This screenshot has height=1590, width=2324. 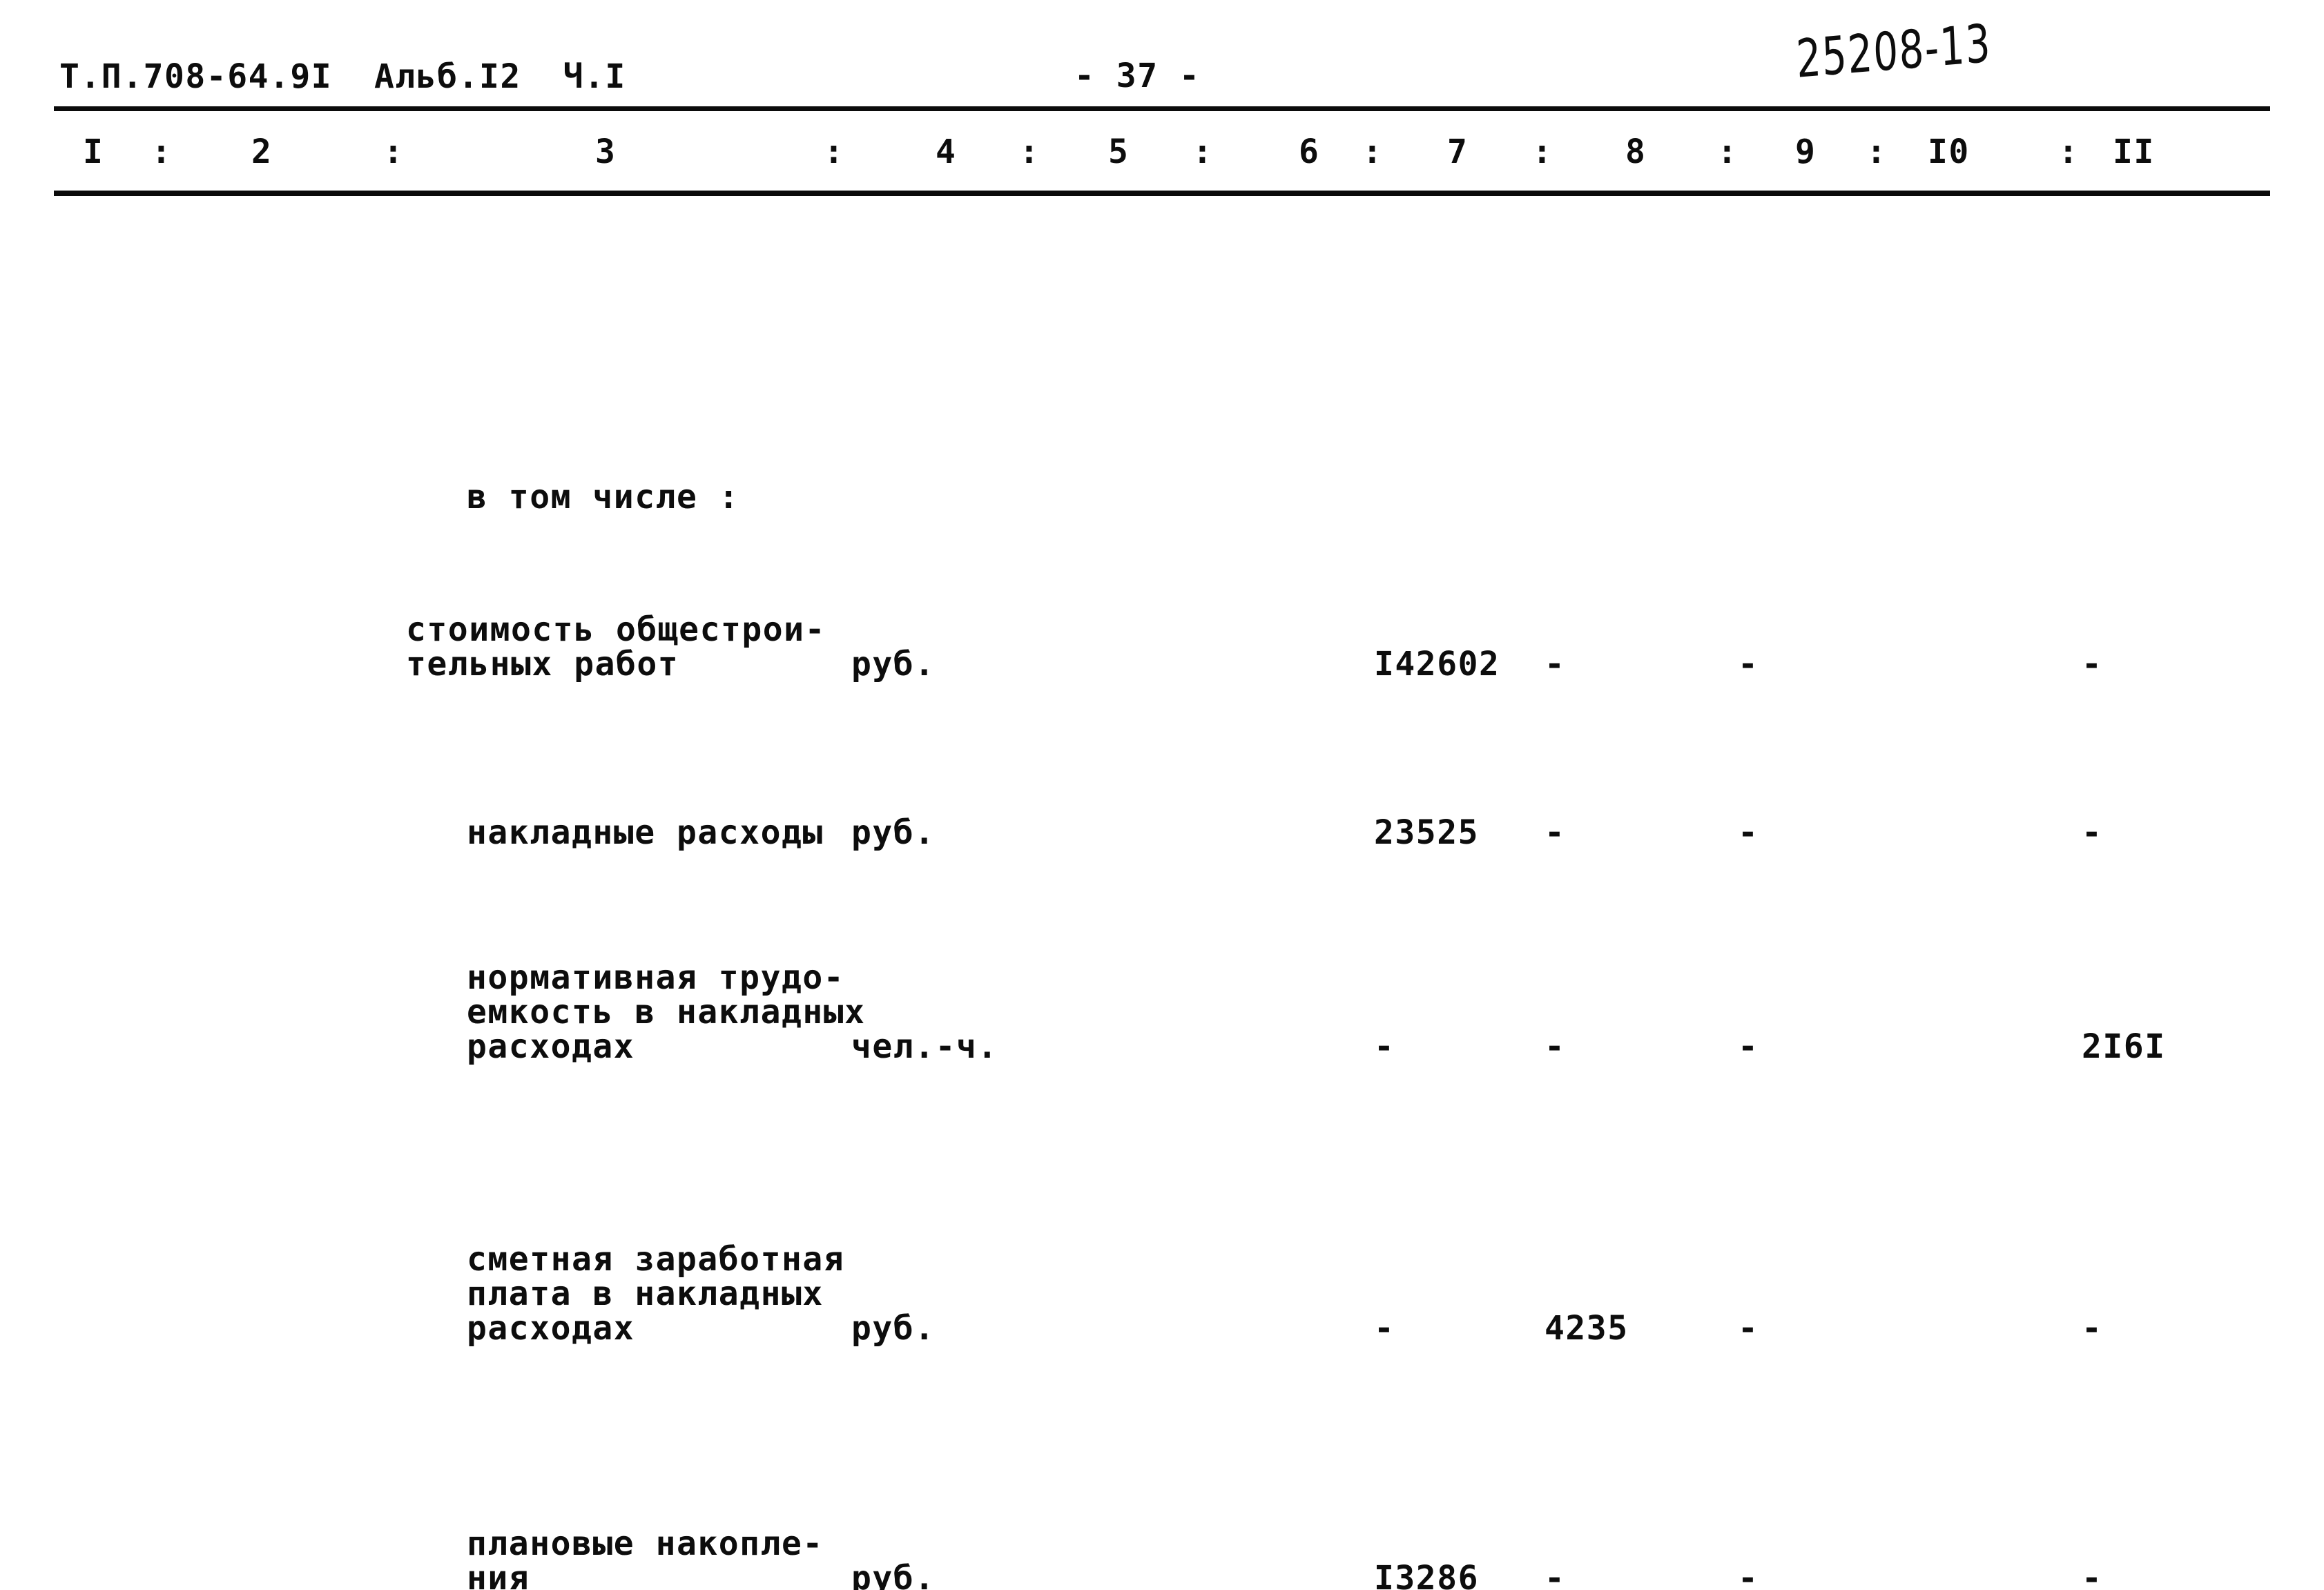 I want to click on page-number: - 37 -, so click(x=1137, y=76).